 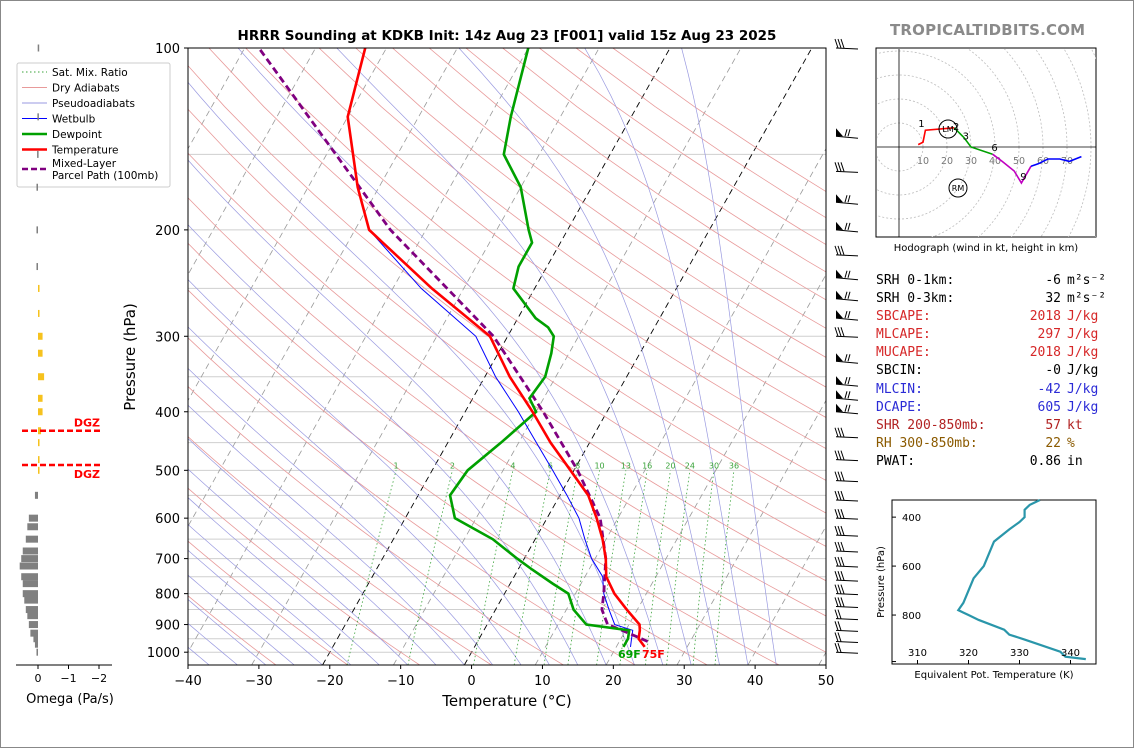 What do you see at coordinates (167, 595) in the screenshot?
I see `y-tick-label: 800` at bounding box center [167, 595].